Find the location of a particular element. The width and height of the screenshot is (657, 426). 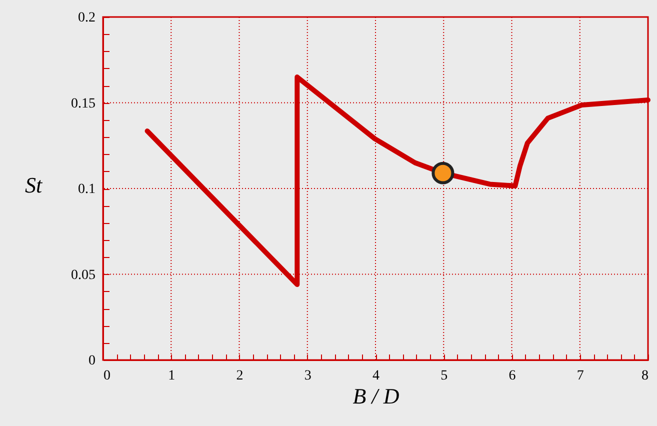

x-tick-label: 0 is located at coordinates (107, 376).